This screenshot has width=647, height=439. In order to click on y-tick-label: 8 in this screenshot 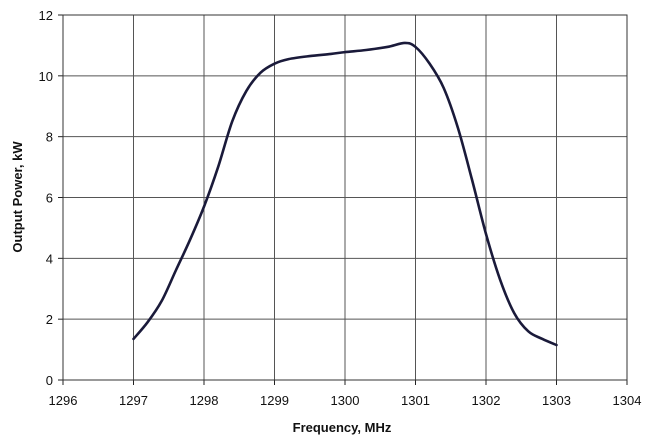, I will do `click(49, 137)`.